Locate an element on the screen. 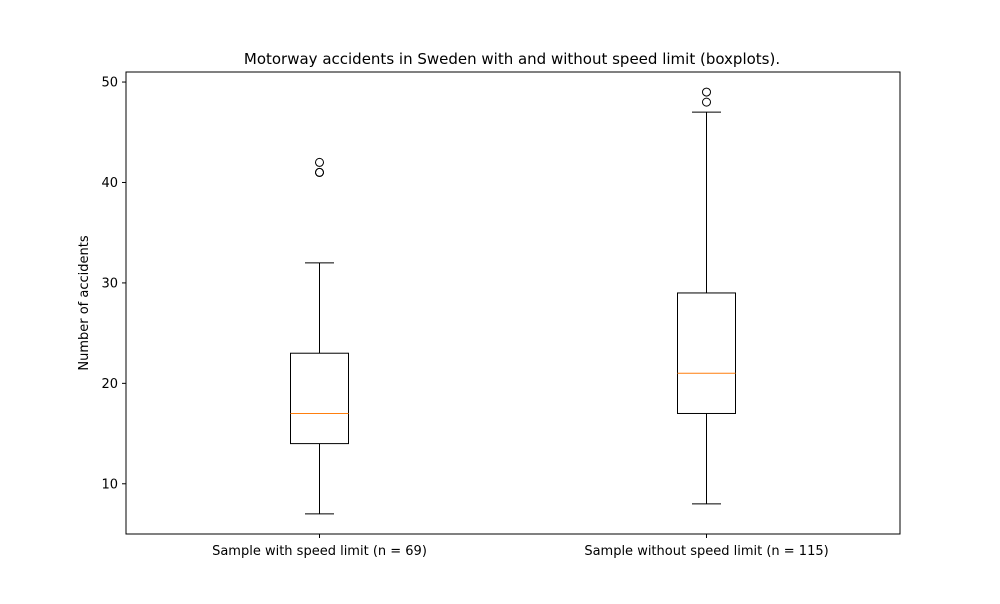 The image size is (1000, 604). y-axis-label: Number of accidents is located at coordinates (84, 302).